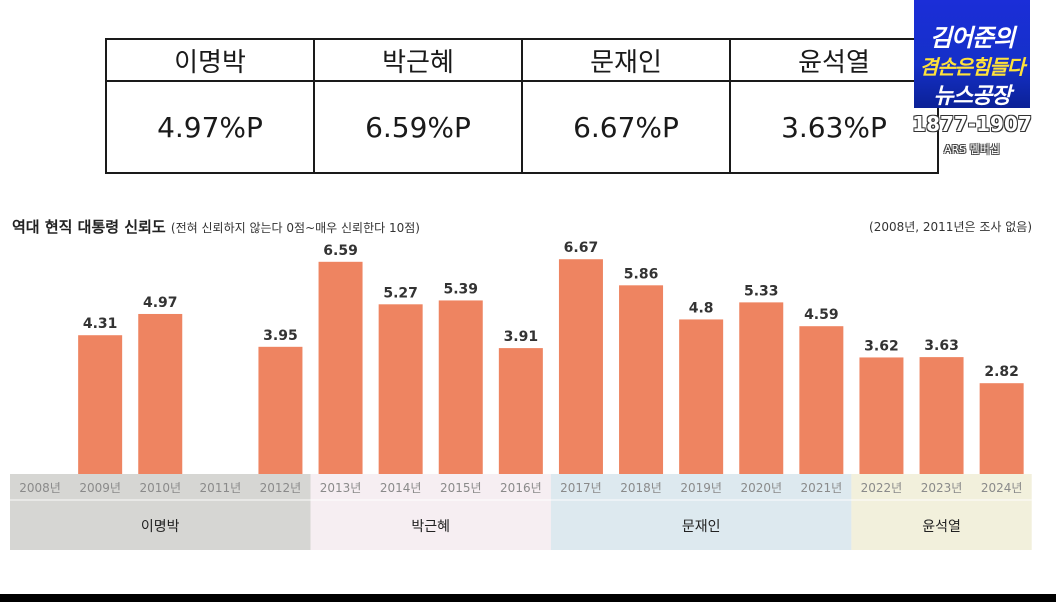 The image size is (1056, 602). What do you see at coordinates (701, 488) in the screenshot?
I see `x-tick-label: 2019년` at bounding box center [701, 488].